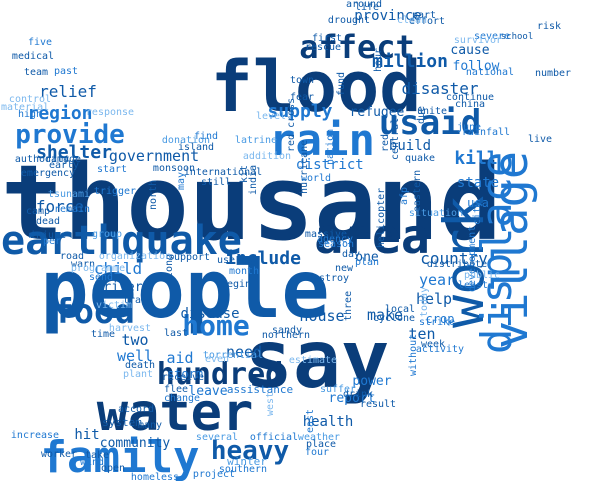 The height and width of the screenshot is (488, 600). What do you see at coordinates (153, 195) in the screenshot?
I see `cloud-word: north` at bounding box center [153, 195].